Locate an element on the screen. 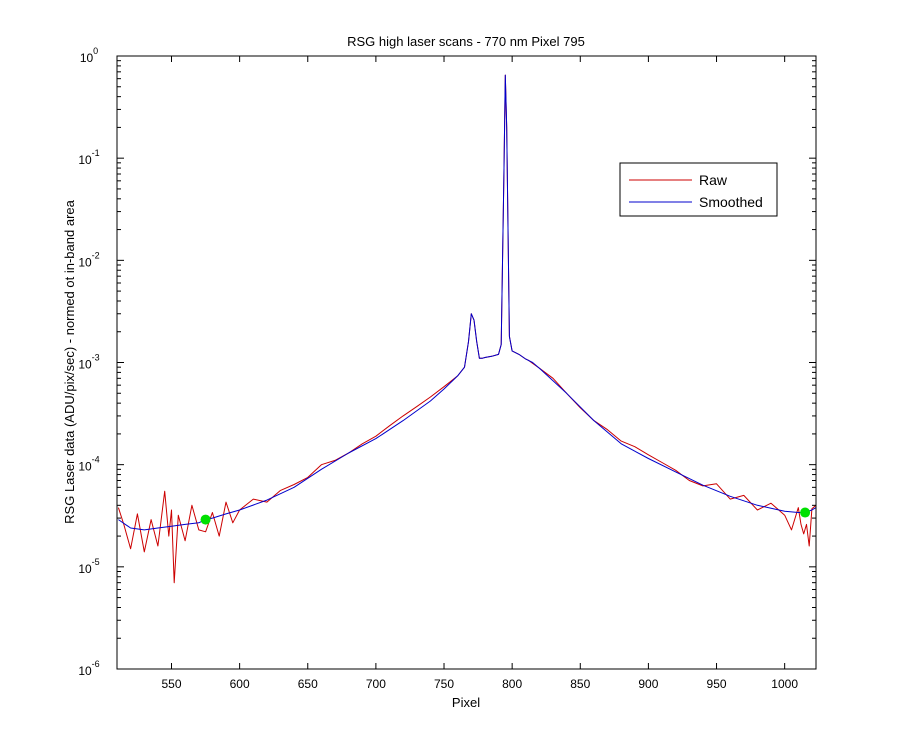 The height and width of the screenshot is (750, 900). y-tick-label: 10⁻¹ is located at coordinates (88, 157).